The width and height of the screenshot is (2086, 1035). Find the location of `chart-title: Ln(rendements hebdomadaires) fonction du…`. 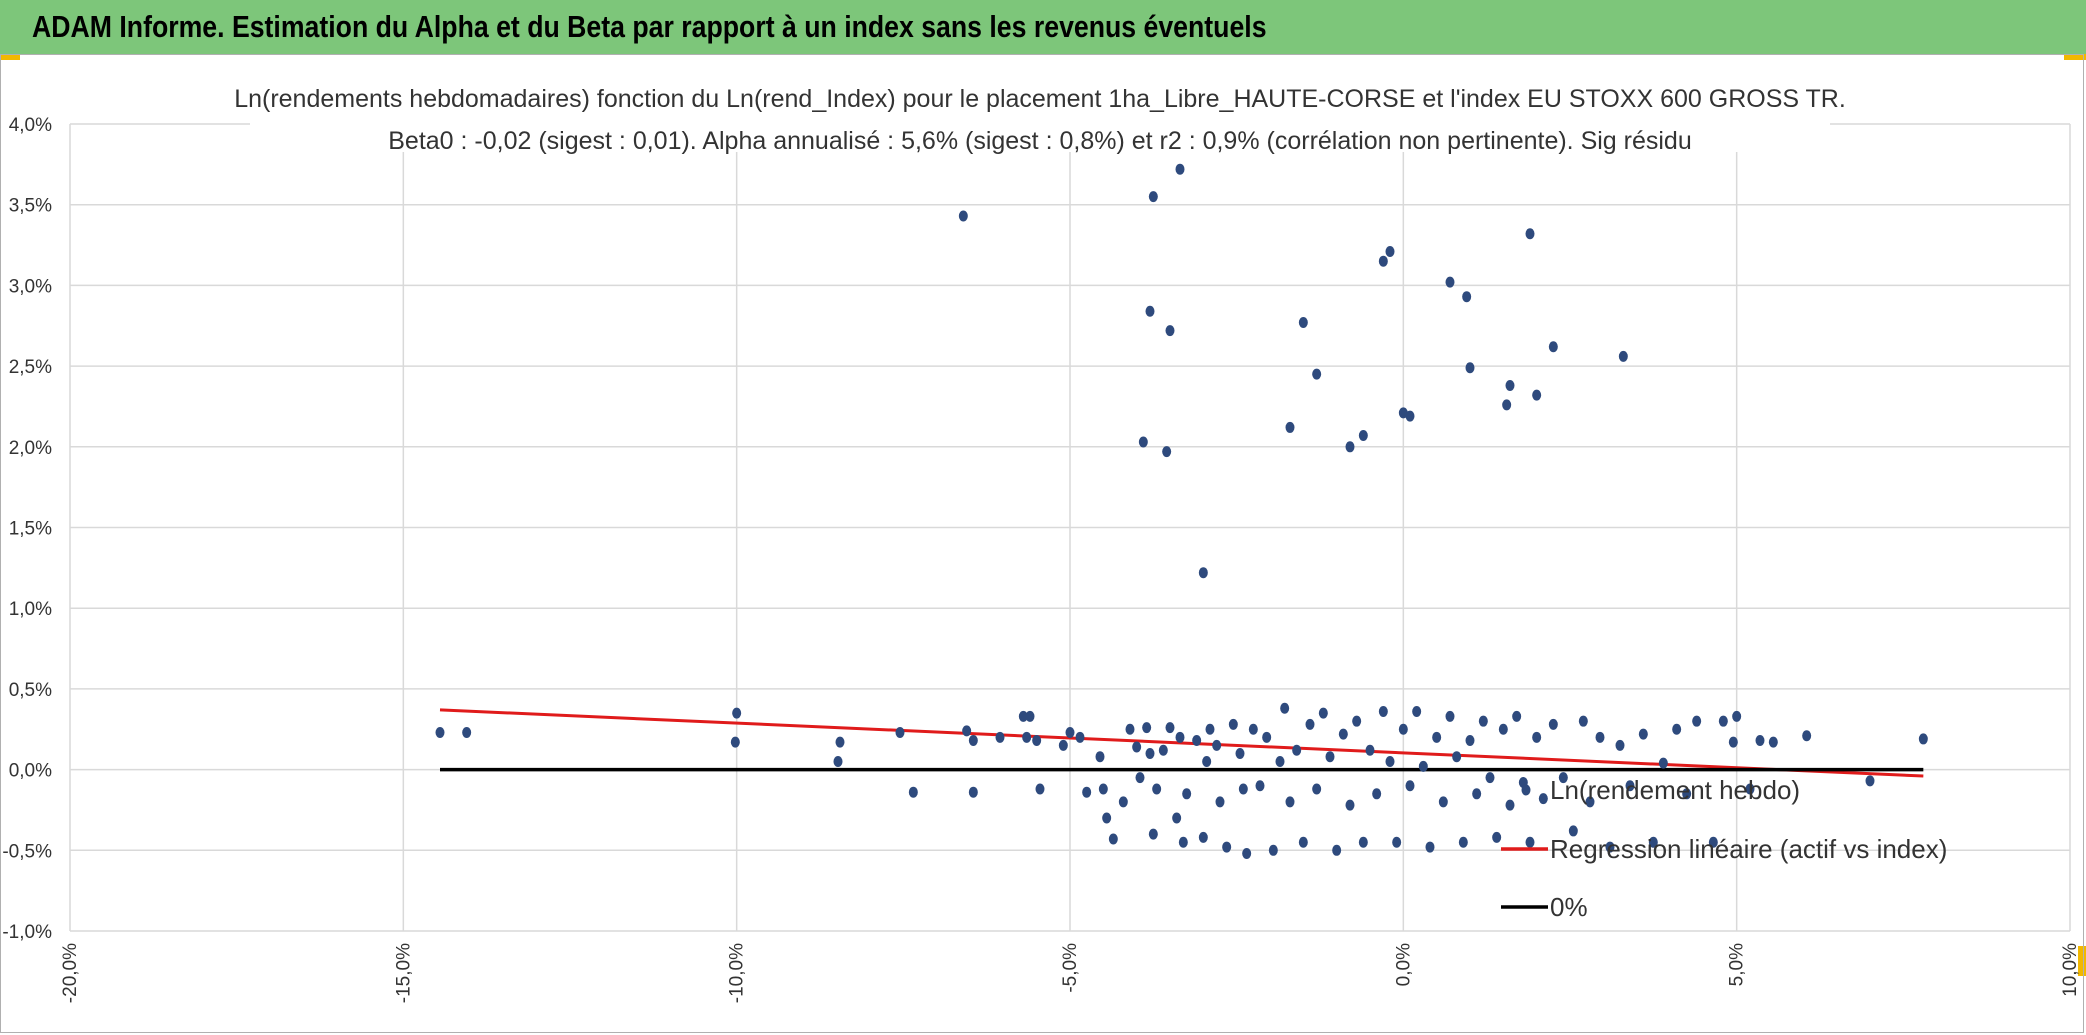

chart-title: Ln(rendements hebdomadaires) fonction du… is located at coordinates (1040, 99).